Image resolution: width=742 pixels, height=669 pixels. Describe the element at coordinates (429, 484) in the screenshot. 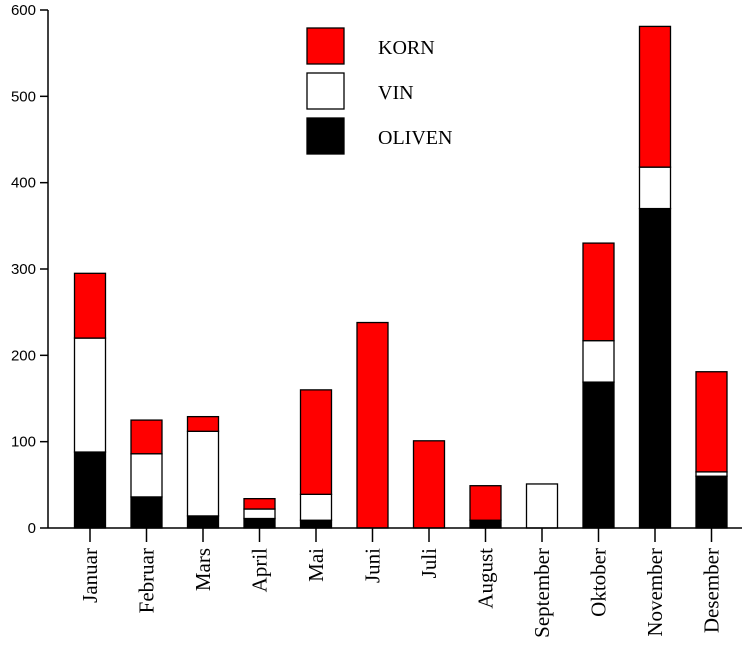

I see `bar-segment-korn-juli` at that location.